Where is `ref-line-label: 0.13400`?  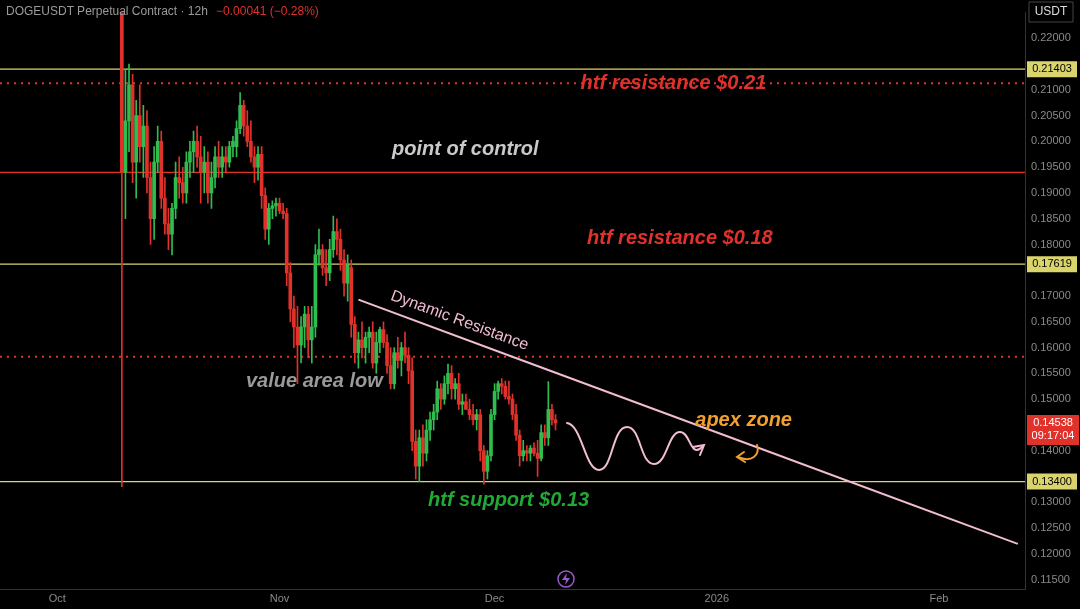
ref-line-label: 0.13400 is located at coordinates (1052, 480).